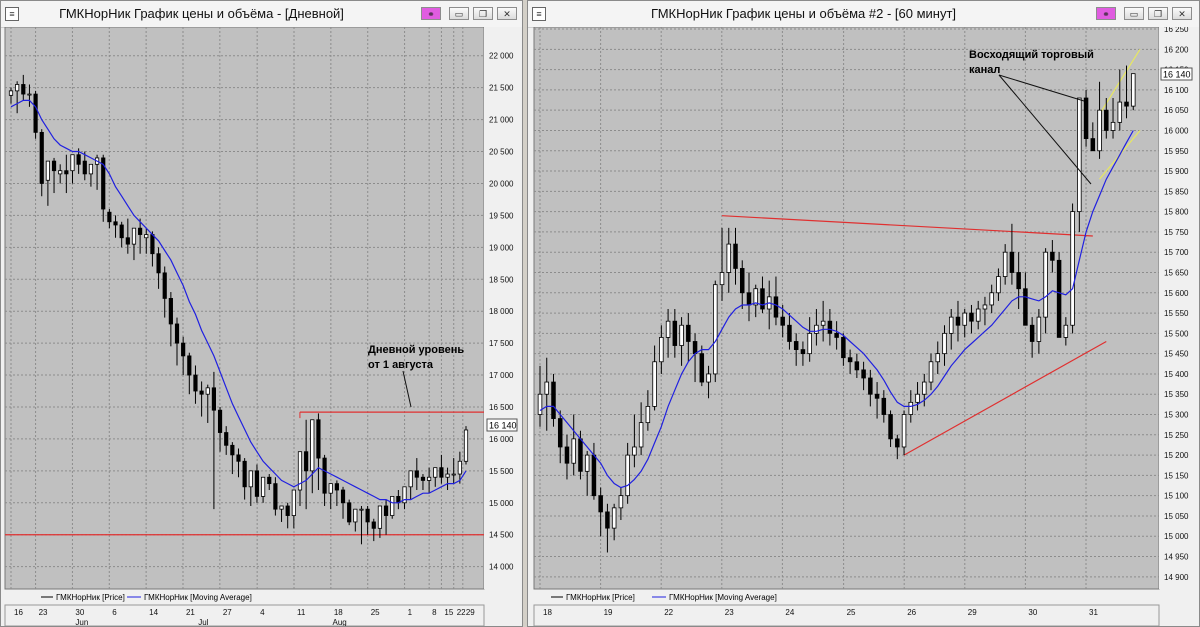  I want to click on y-tick-label: 15 300, so click(1176, 415).